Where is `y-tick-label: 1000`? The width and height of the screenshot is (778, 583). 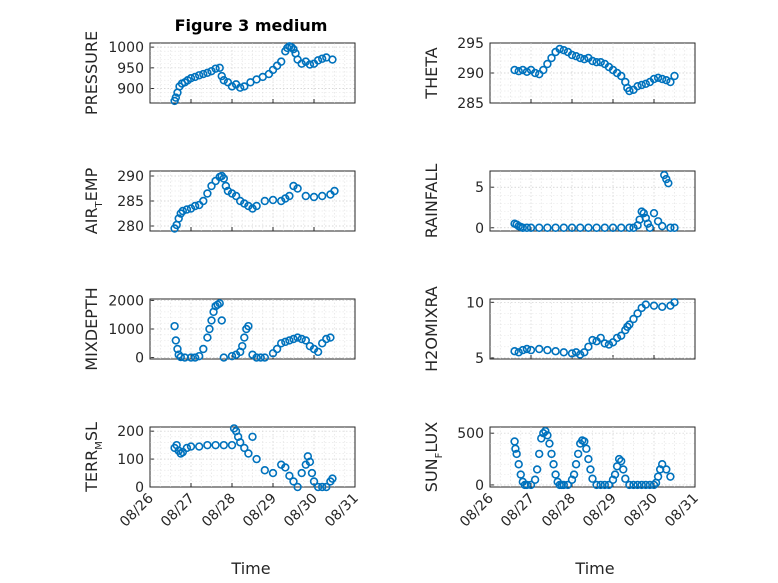
y-tick-label: 1000 is located at coordinates (126, 330).